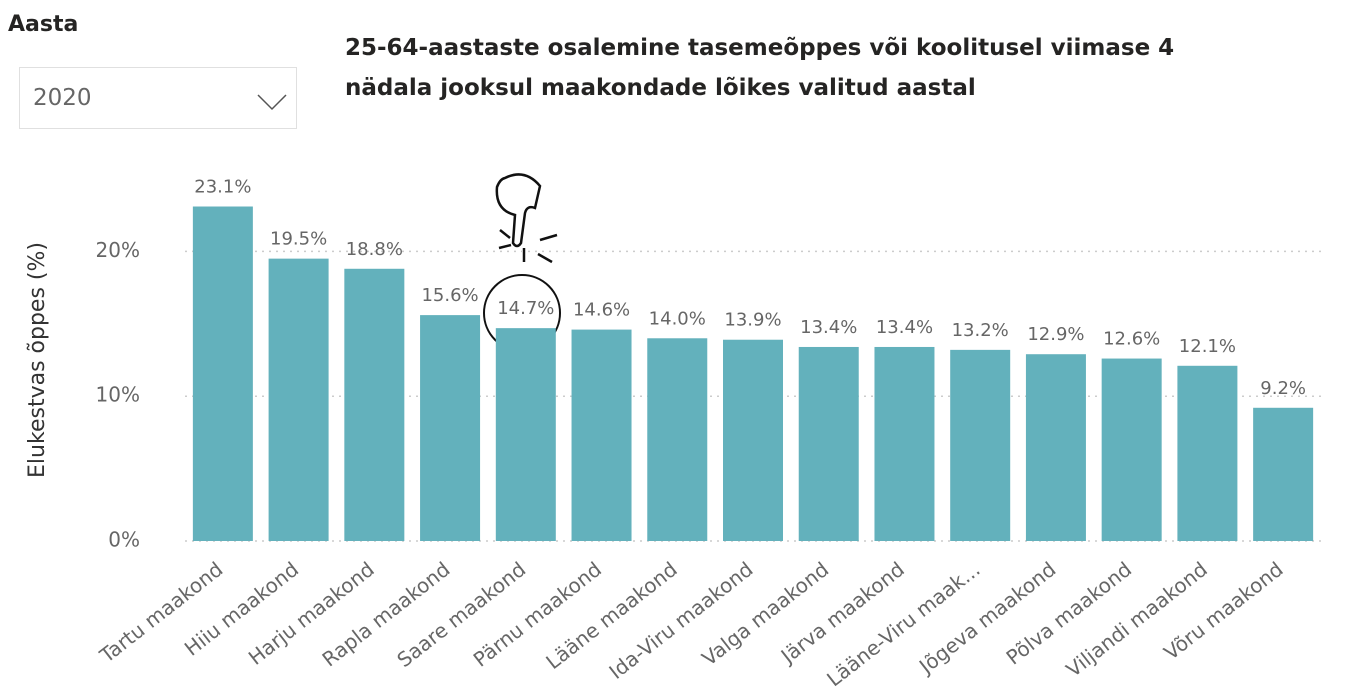  I want to click on x-tick-label: Järva maakond, so click(842, 613).